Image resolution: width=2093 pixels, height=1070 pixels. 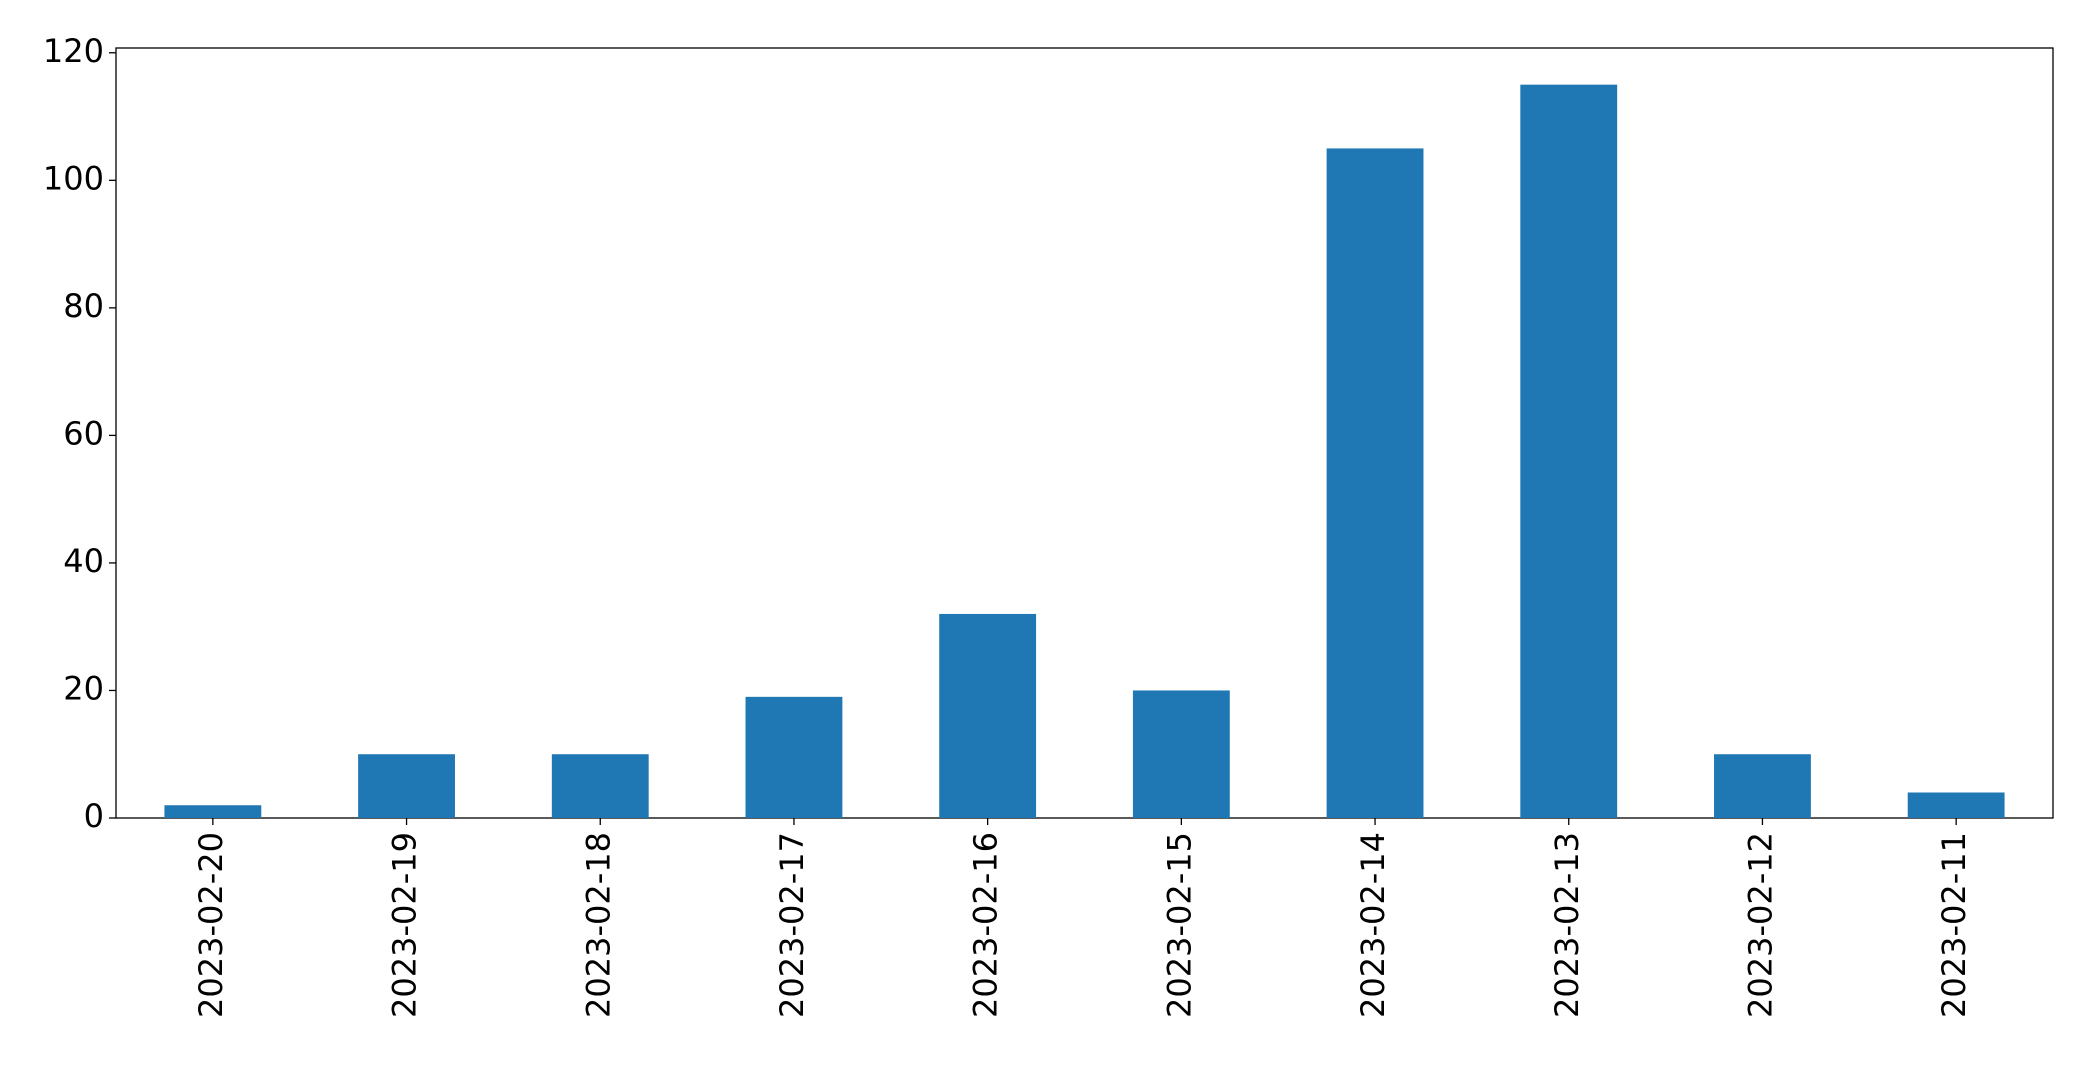 I want to click on y-tick-label: 0, so click(x=94, y=816).